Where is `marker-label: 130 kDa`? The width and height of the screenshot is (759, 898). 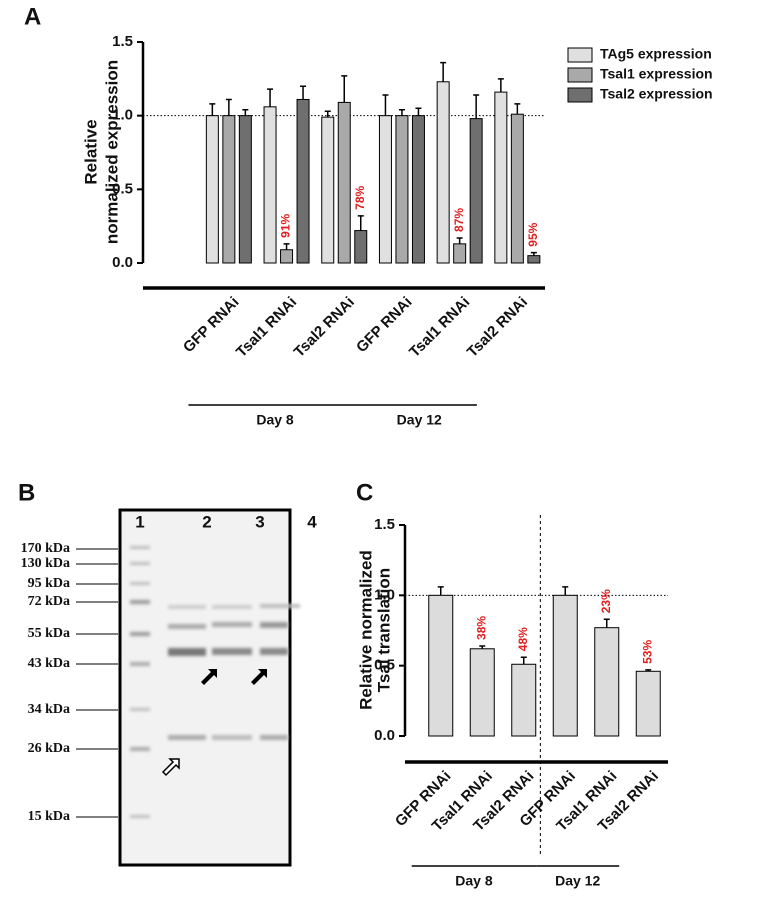 marker-label: 130 kDa is located at coordinates (45, 563).